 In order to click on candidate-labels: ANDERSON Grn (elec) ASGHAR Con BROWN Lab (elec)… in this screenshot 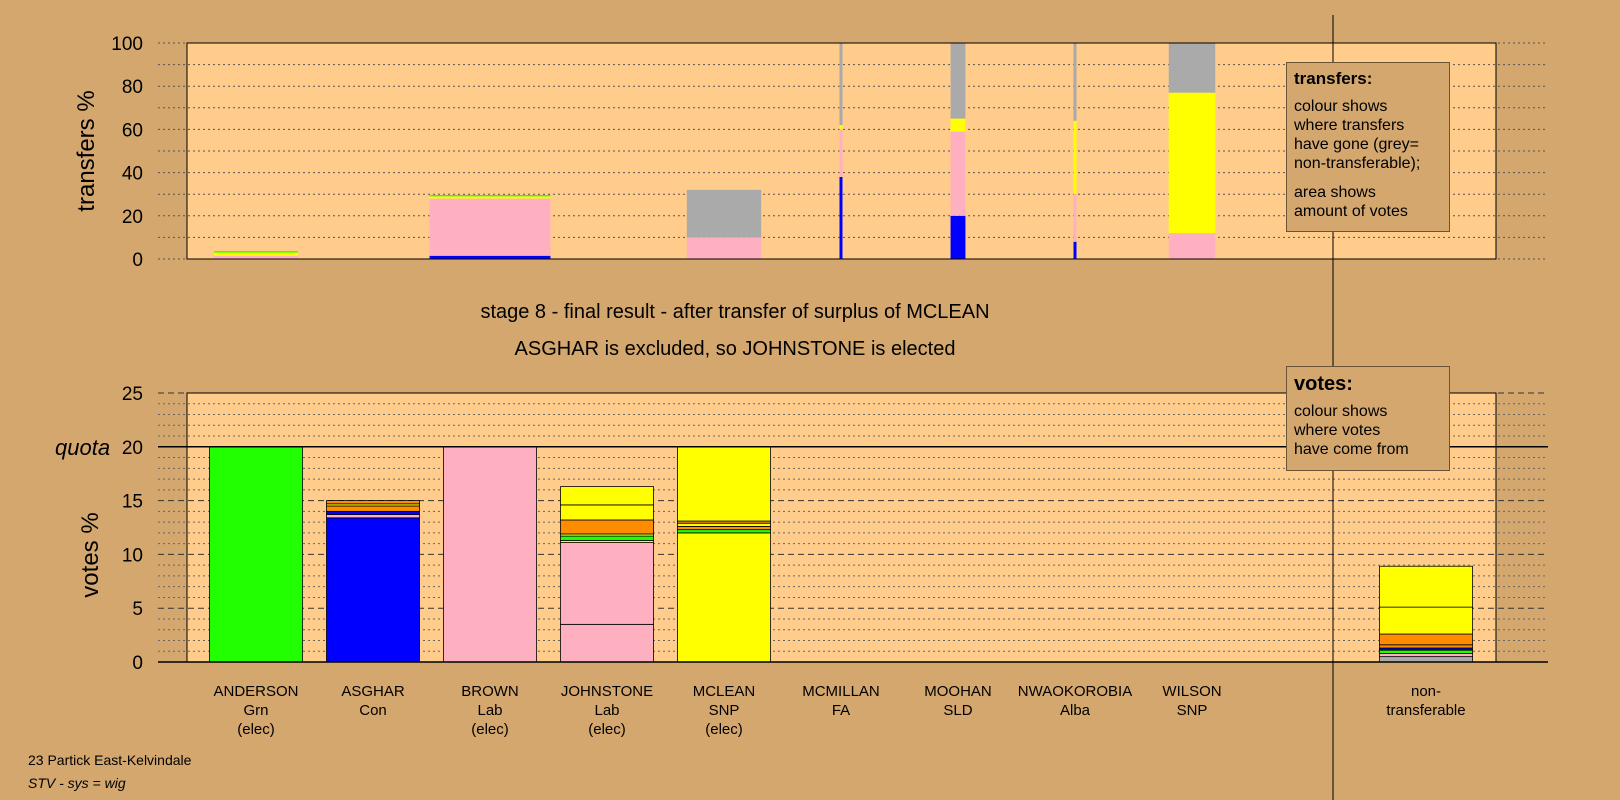, I will do `click(839, 710)`.